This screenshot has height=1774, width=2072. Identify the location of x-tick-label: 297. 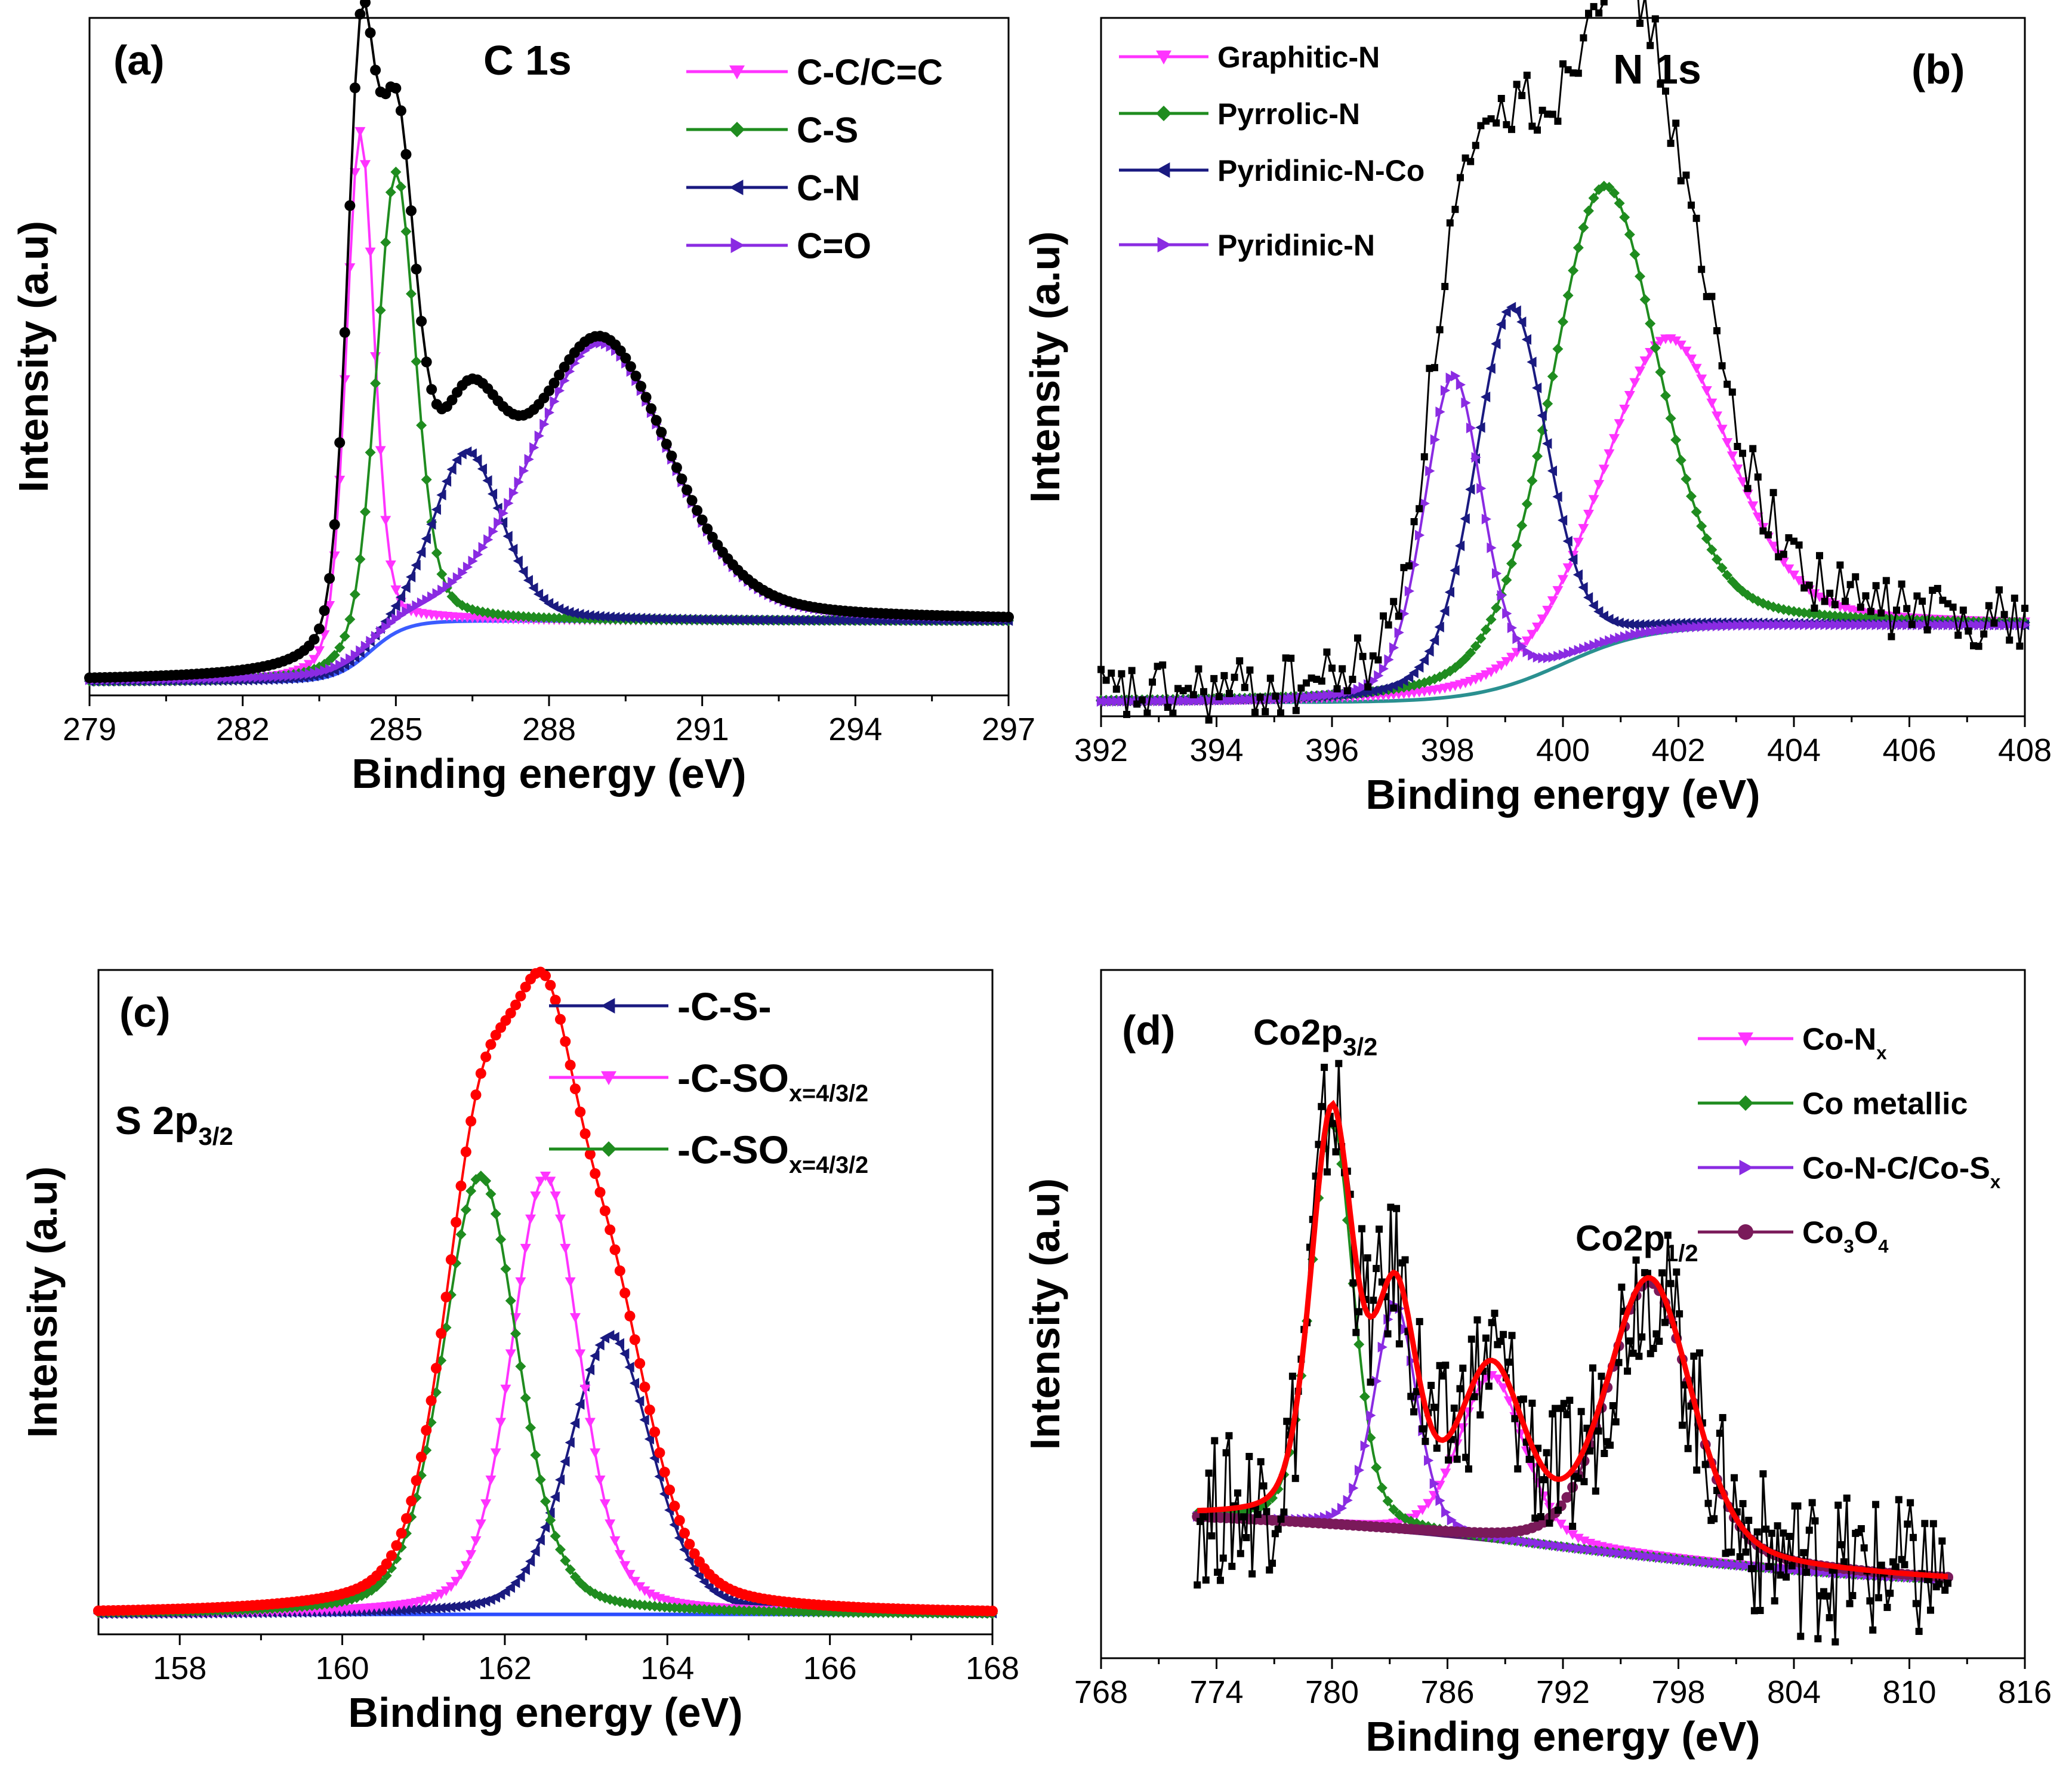
(1009, 729).